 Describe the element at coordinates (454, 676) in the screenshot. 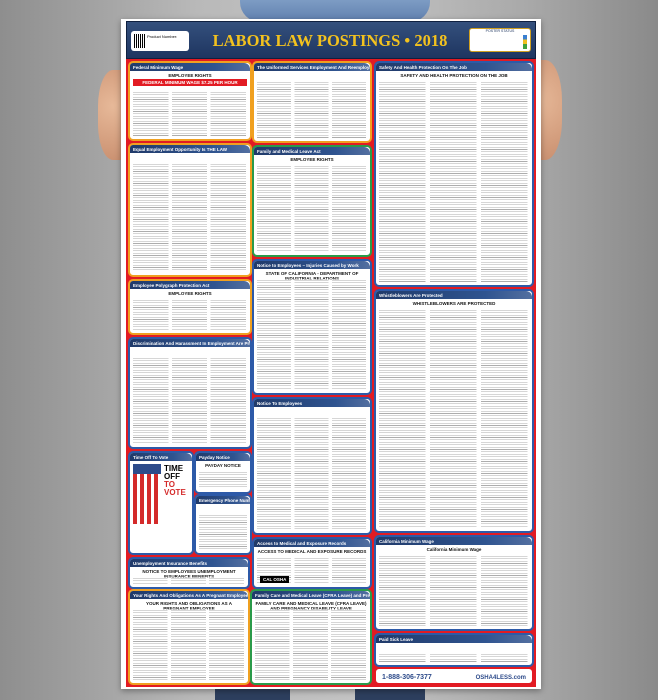

I see `poster-footer: 1-888-306-7377 OSHA4LESS.com` at that location.